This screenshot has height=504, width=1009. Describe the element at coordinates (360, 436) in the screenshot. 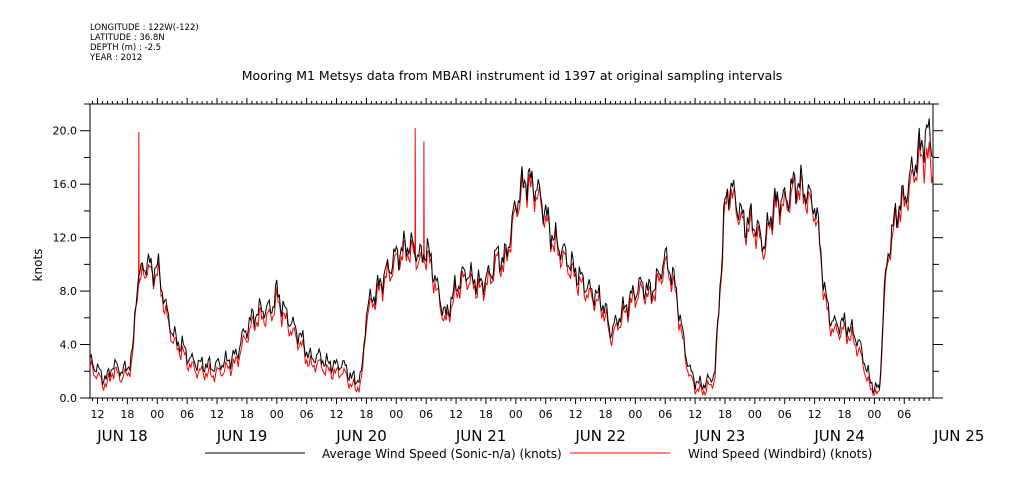

I see `x-day-label: JUN 20` at that location.